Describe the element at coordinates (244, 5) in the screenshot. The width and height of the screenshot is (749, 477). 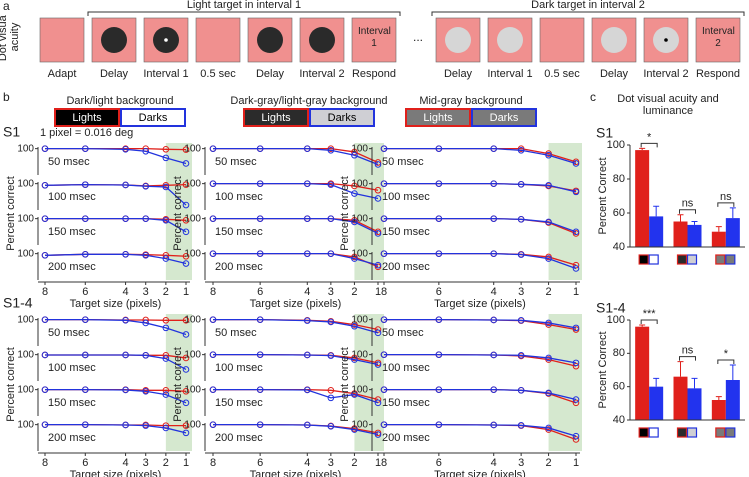
I see `group-title: Light target in interval 1` at that location.